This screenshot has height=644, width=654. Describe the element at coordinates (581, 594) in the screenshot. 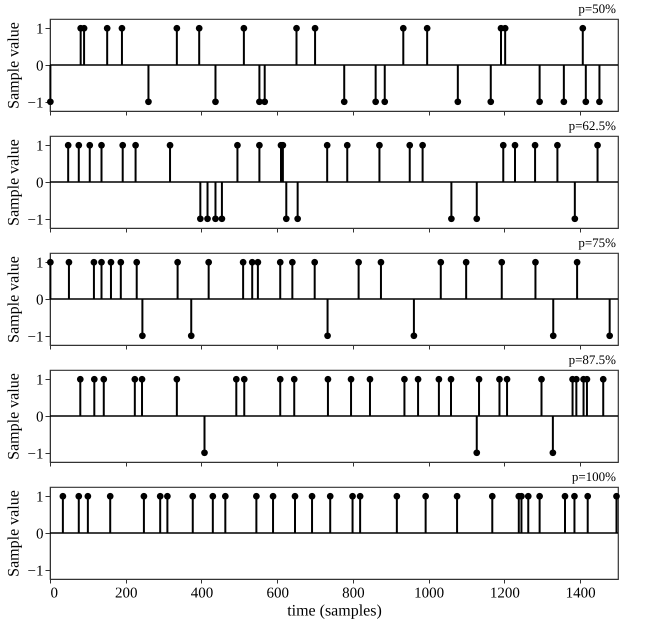

I see `x-tick-label: 1400` at that location.